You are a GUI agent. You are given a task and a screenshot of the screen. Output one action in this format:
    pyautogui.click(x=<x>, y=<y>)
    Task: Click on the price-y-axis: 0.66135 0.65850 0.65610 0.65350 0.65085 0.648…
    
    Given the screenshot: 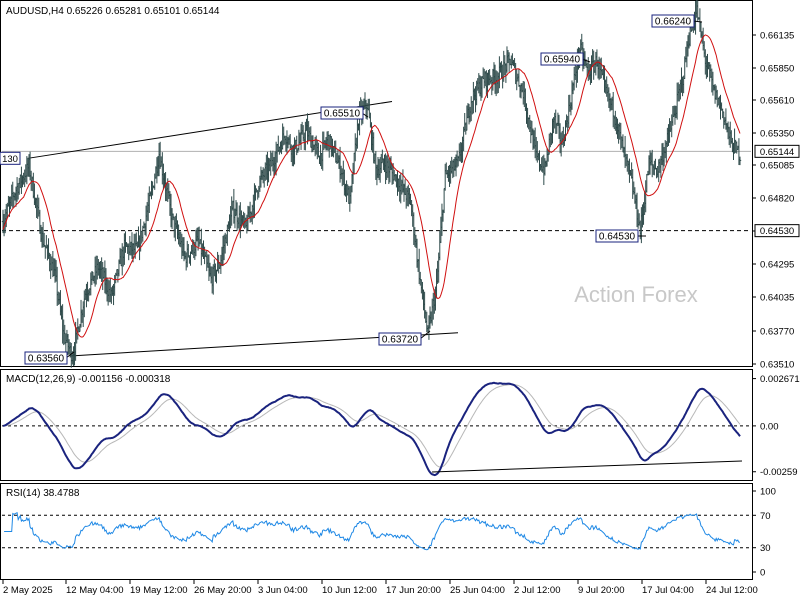 What is the action you would take?
    pyautogui.click(x=773, y=201)
    